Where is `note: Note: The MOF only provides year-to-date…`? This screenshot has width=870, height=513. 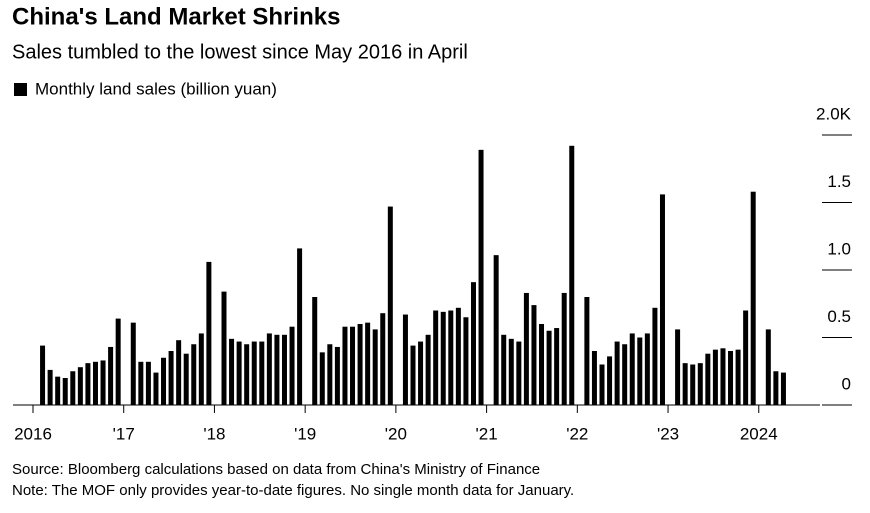
note: Note: The MOF only provides year-to-date… is located at coordinates (293, 490).